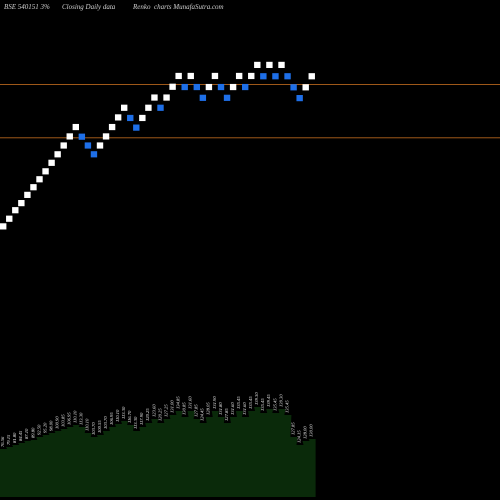 Image resolution: width=500 pixels, height=500 pixels. I want to click on volume-label-27: 127.25, so click(165, 410).